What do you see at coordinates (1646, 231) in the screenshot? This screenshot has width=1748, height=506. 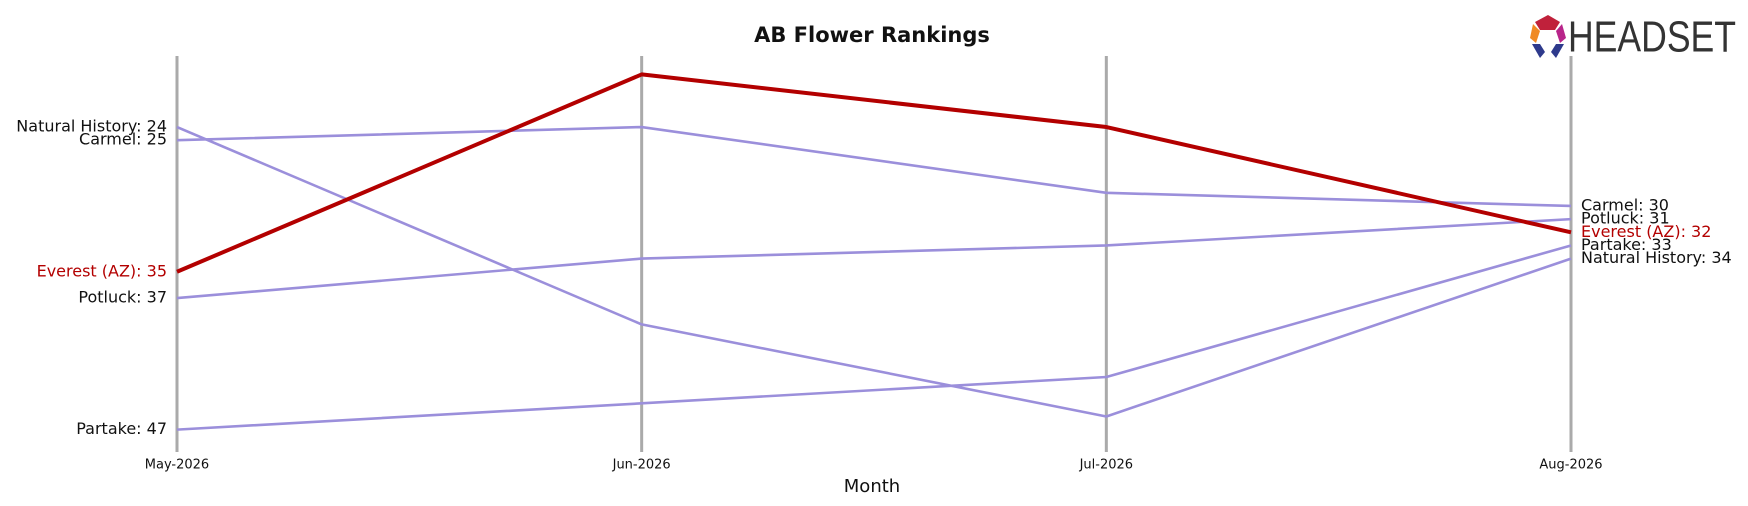 I see `data-label: Everest (AZ): 32` at bounding box center [1646, 231].